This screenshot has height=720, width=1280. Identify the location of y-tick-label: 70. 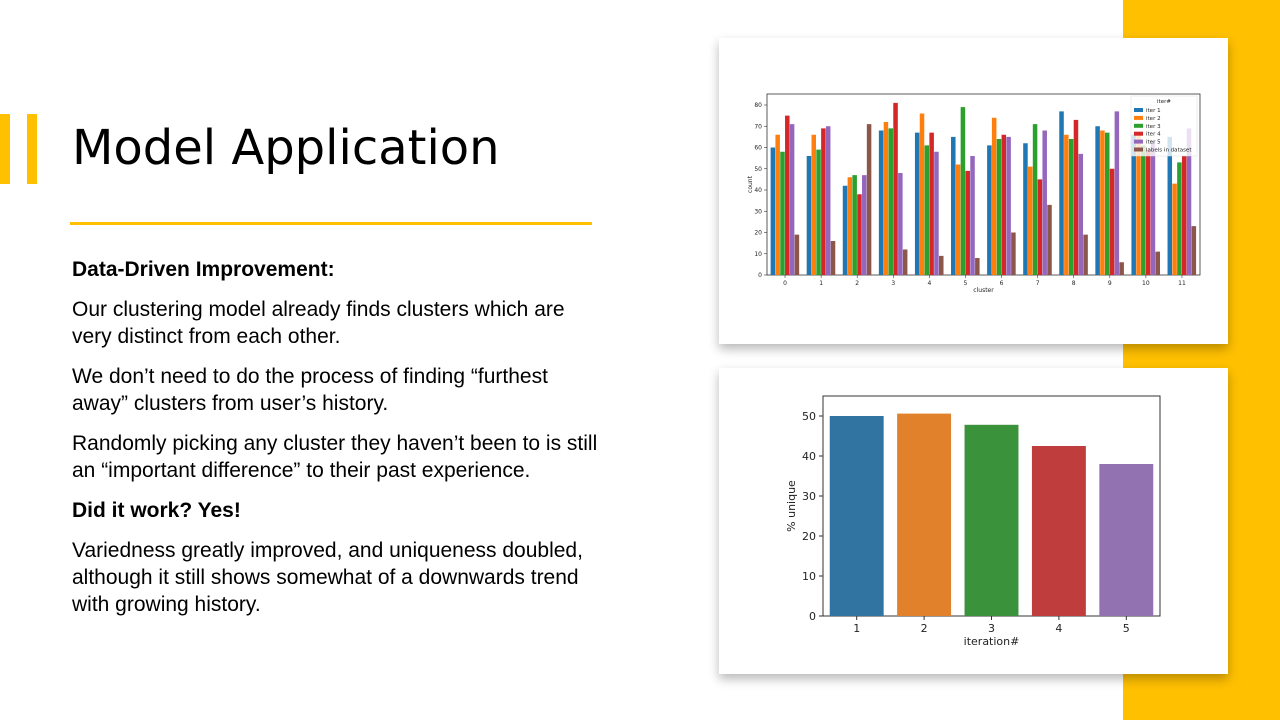
(758, 126).